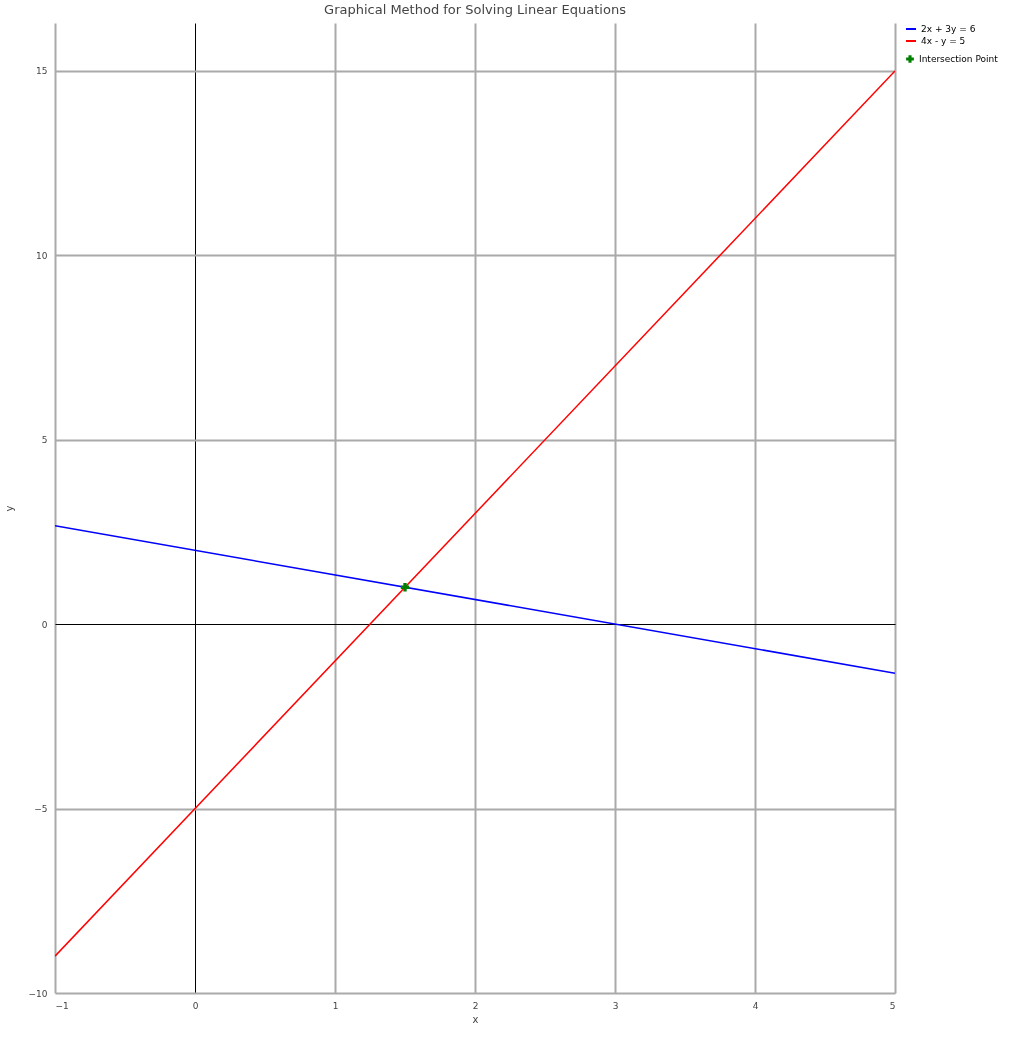  What do you see at coordinates (959, 59) in the screenshot?
I see `legend-label: Intersection Point` at bounding box center [959, 59].